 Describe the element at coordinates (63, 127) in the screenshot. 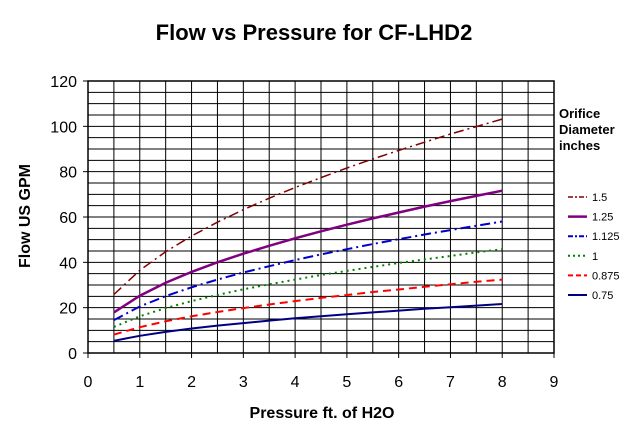

I see `y-tick-label: 100` at that location.